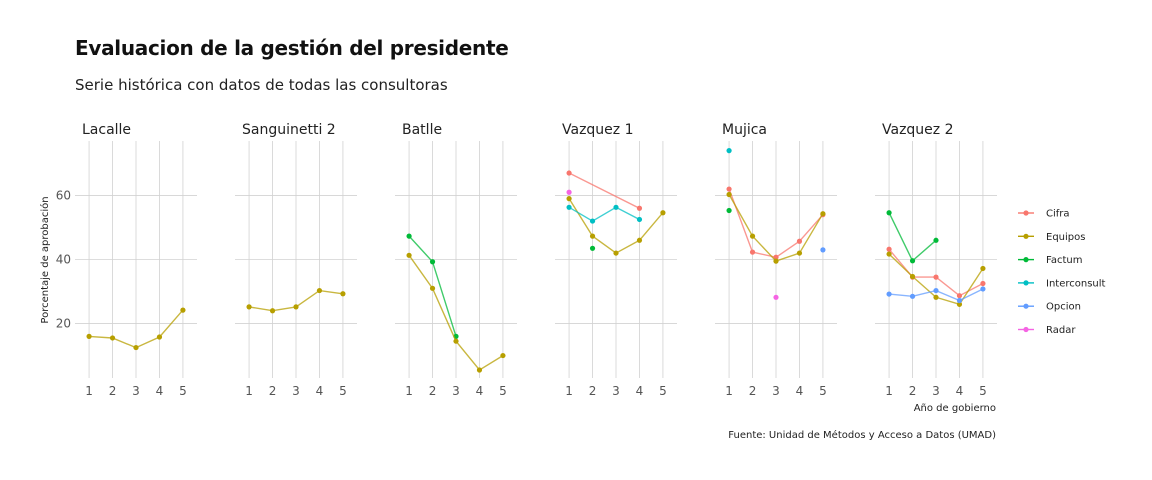 This screenshot has width=1152, height=480. What do you see at coordinates (296, 260) in the screenshot?
I see `panel-sanguinetti-2: Sanguinetti 2 1 2 3 4 5` at bounding box center [296, 260].